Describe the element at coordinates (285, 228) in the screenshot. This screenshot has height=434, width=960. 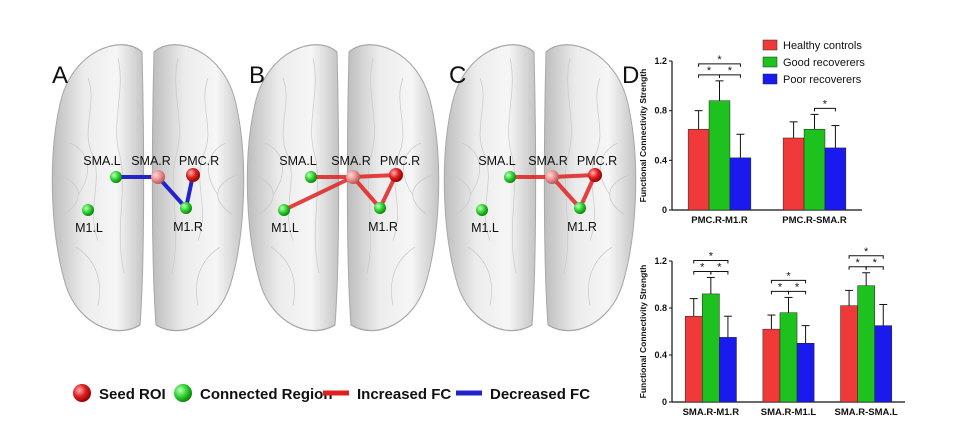
I see `label-b-m1-l: M1.L` at that location.